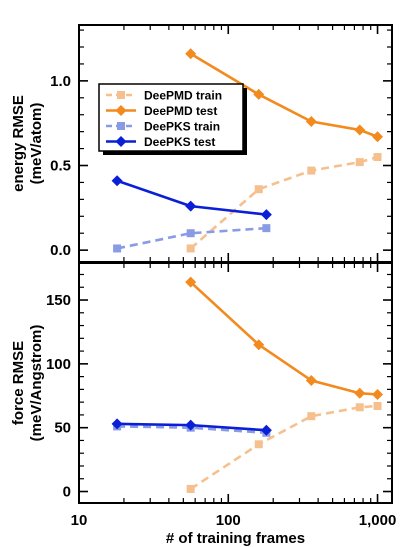  What do you see at coordinates (283, 202) in the screenshot?
I see `energy-series-deepmd-train-line` at bounding box center [283, 202].